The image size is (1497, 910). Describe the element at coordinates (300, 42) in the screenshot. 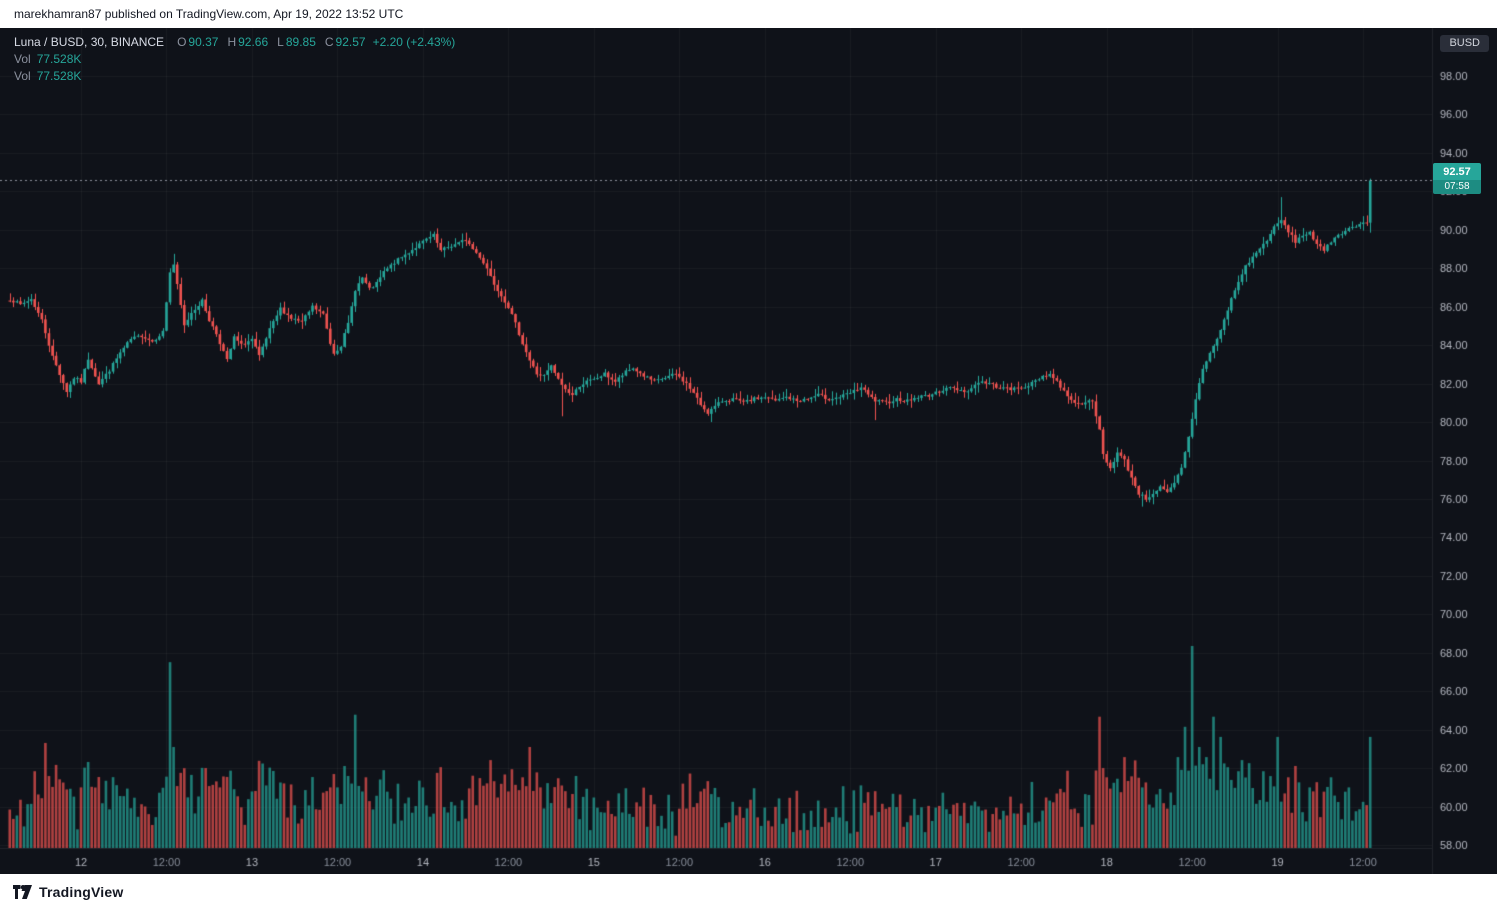

I see `ohlc-low-value: 89.85` at that location.